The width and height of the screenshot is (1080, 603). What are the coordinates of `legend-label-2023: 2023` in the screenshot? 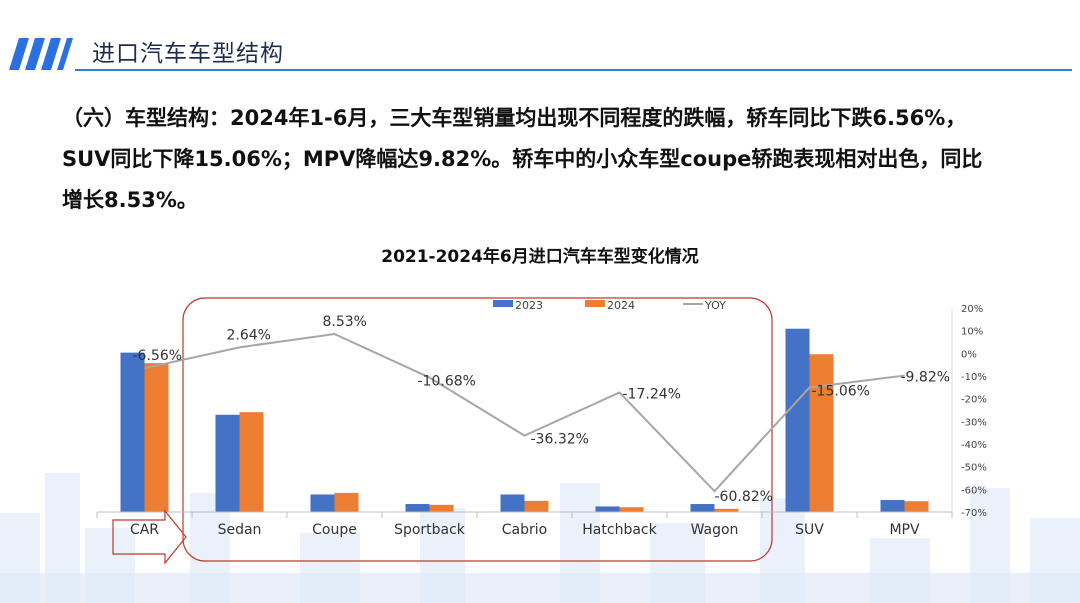 It's located at (529, 305).